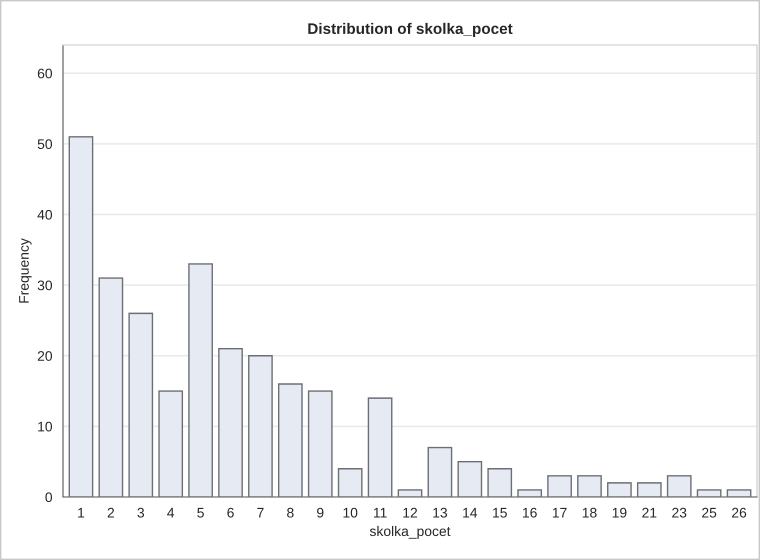 The height and width of the screenshot is (560, 760). I want to click on y-tick-label: 20, so click(45, 356).